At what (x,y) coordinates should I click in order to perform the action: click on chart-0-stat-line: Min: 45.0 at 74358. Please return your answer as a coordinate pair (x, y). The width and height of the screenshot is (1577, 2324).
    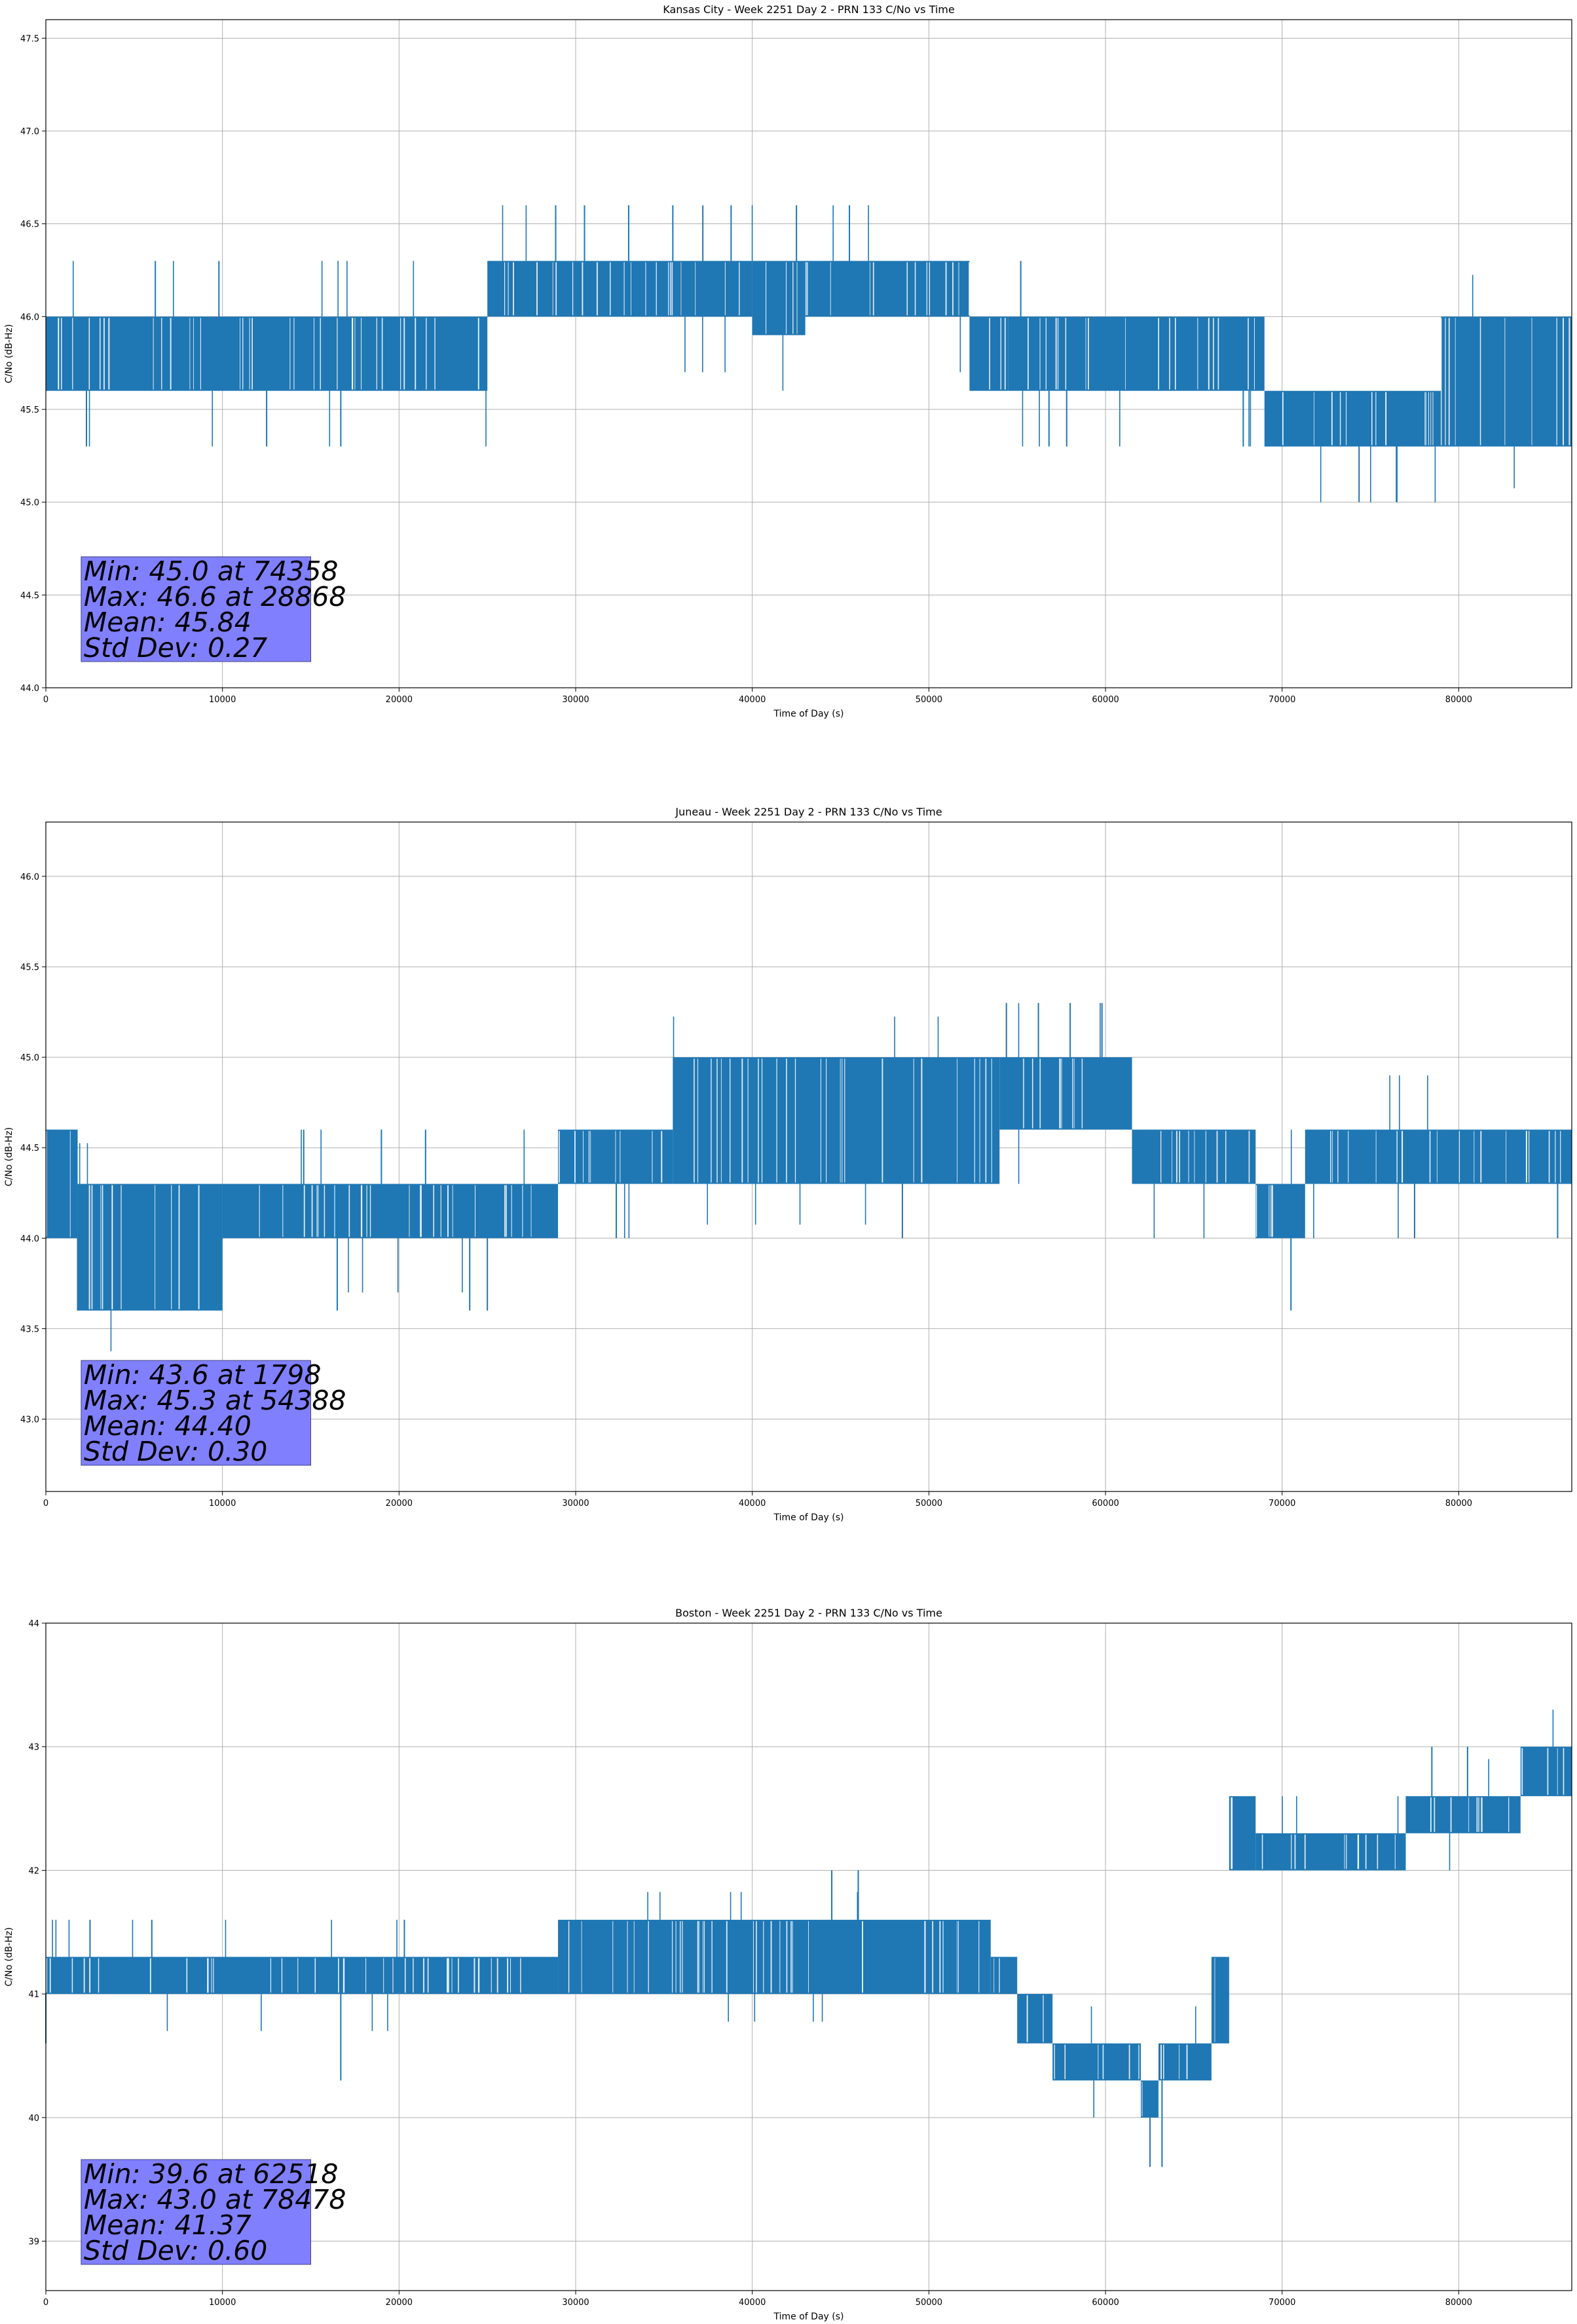
    Looking at the image, I should click on (211, 571).